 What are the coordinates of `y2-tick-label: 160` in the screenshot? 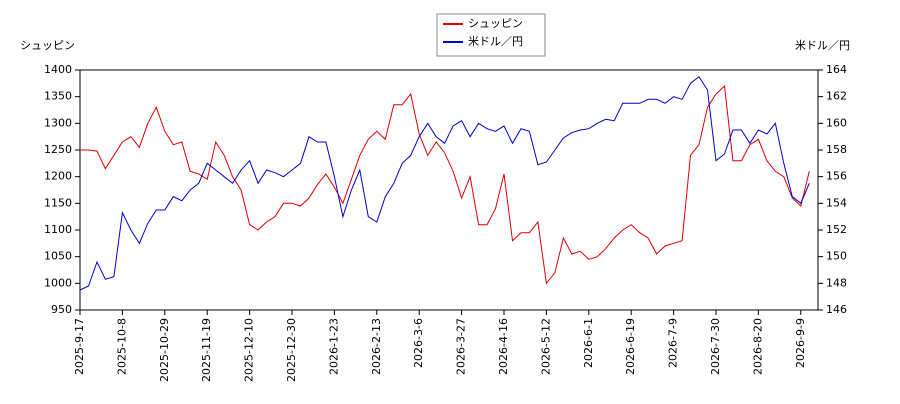 It's located at (836, 122).